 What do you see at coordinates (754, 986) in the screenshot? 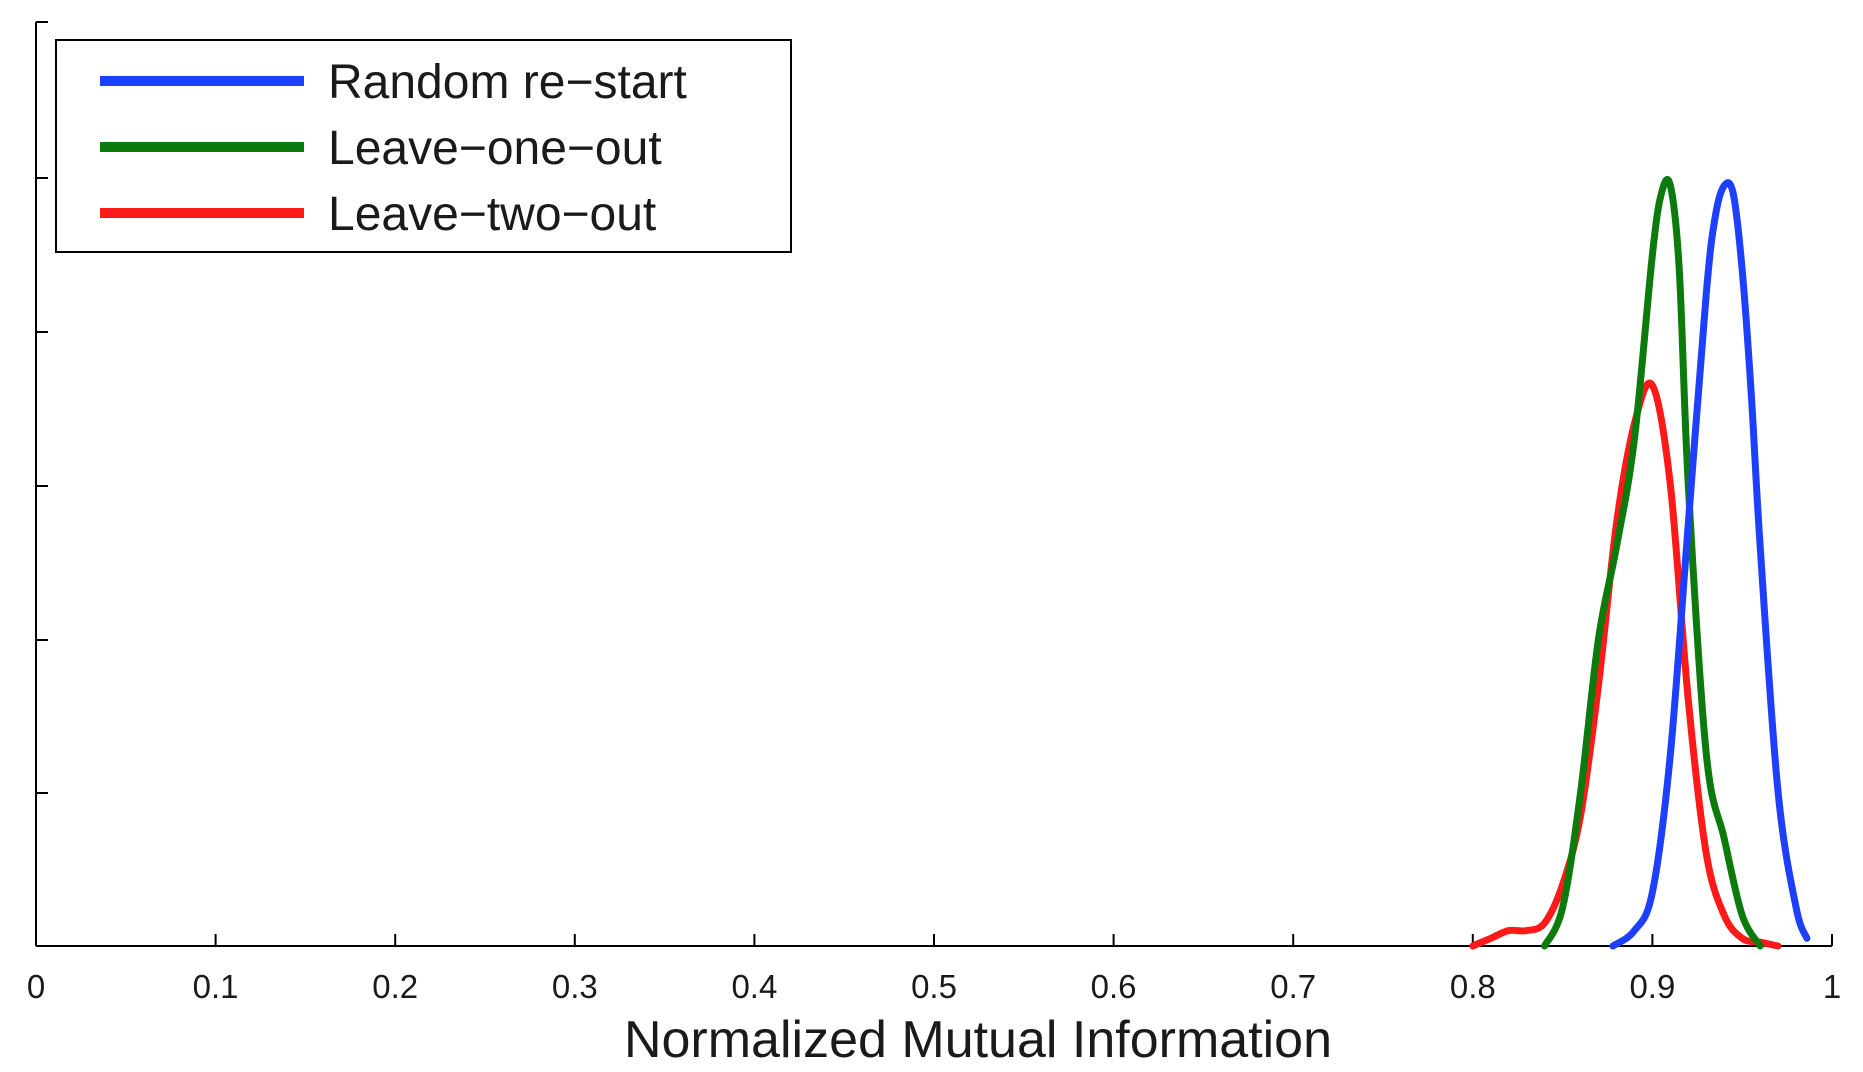
I see `x-tick-label: 0.4` at bounding box center [754, 986].